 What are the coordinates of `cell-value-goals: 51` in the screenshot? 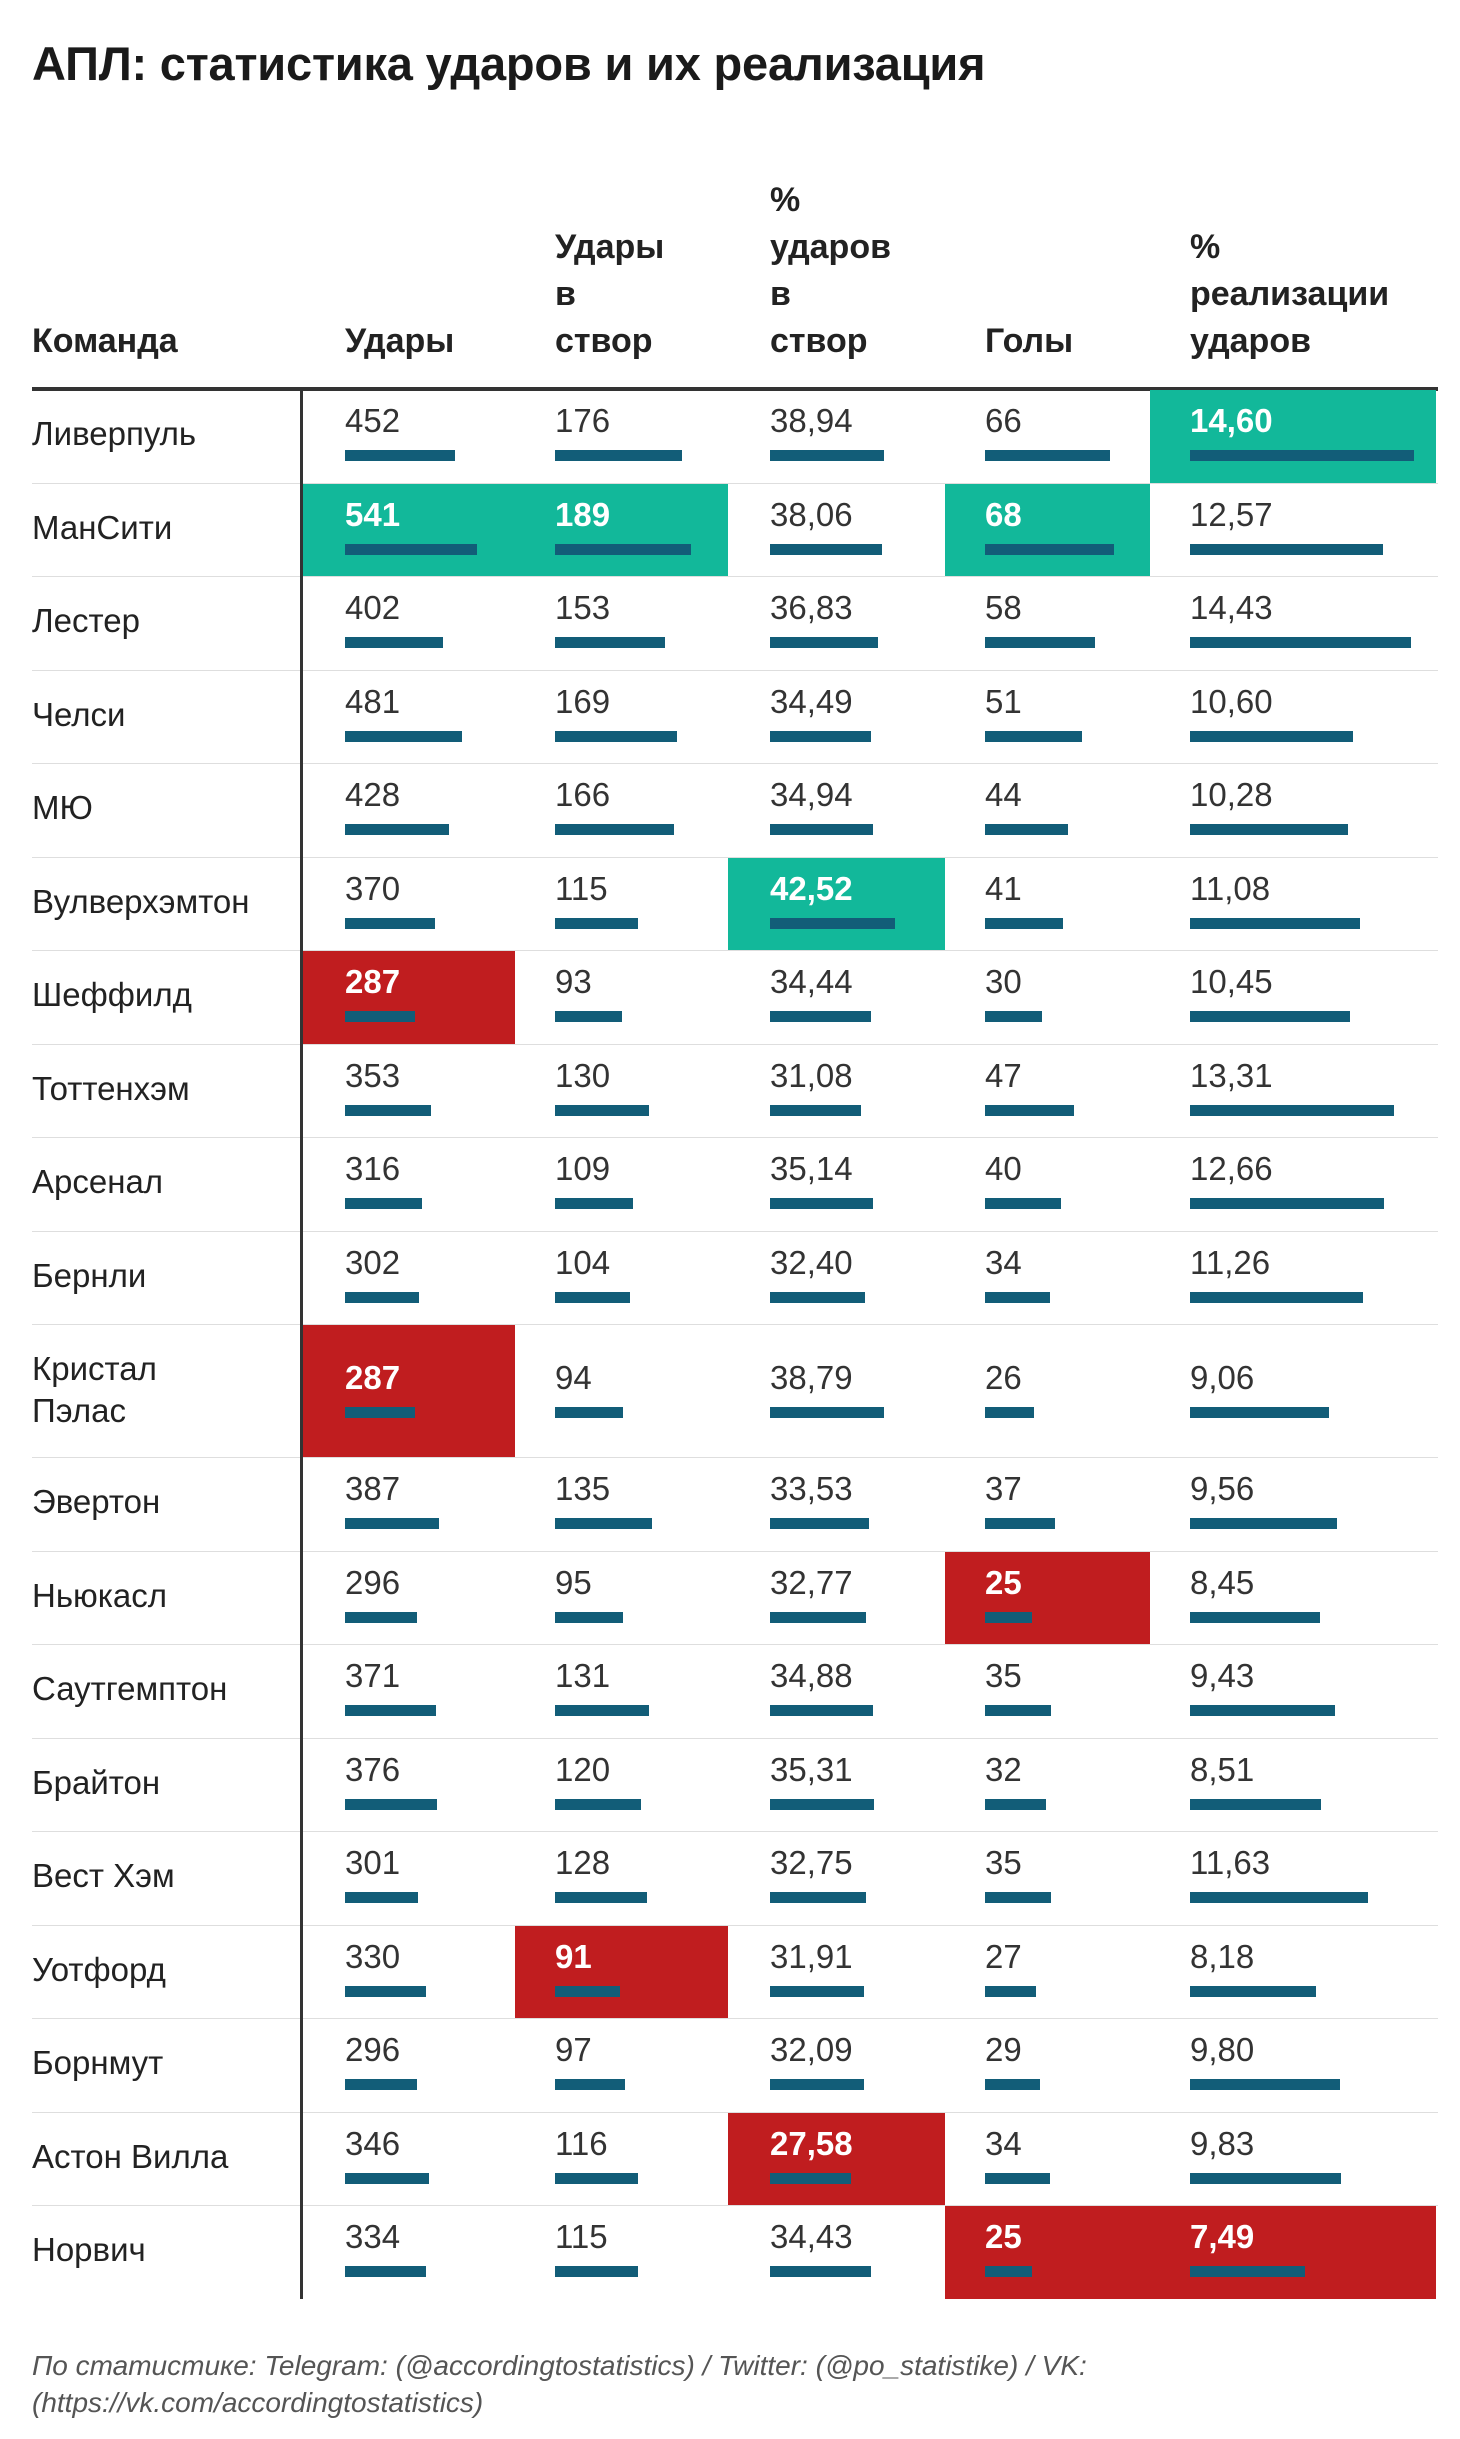 It's located at (1003, 701).